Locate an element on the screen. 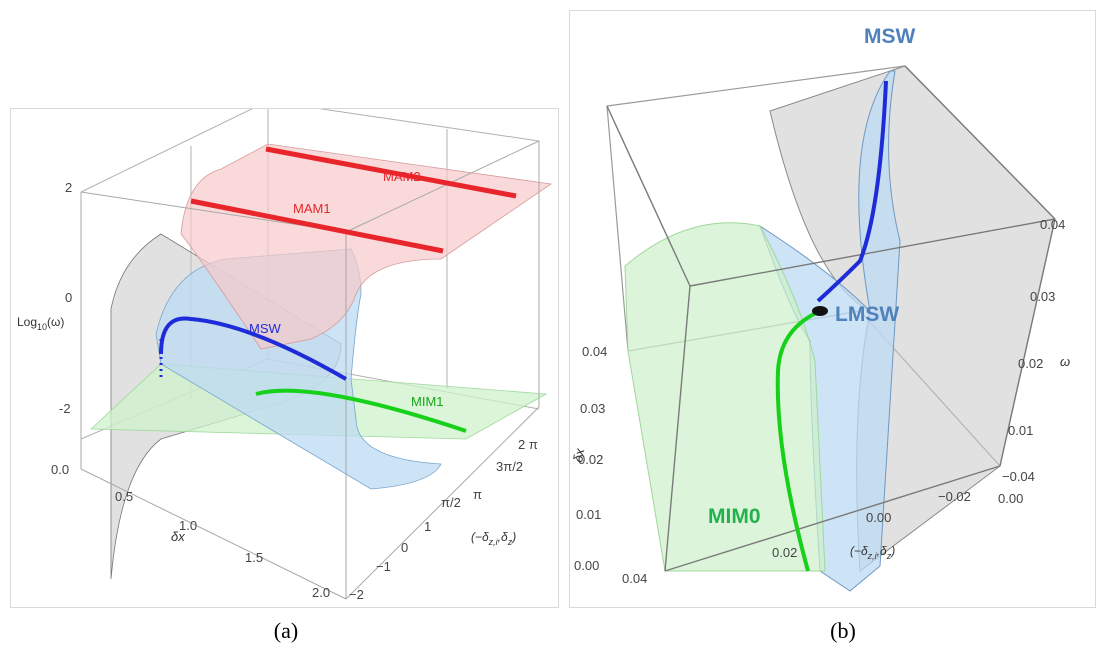 The width and height of the screenshot is (1107, 652). dz-b-axis-label: (−δz,i,δz) is located at coordinates (872, 552).